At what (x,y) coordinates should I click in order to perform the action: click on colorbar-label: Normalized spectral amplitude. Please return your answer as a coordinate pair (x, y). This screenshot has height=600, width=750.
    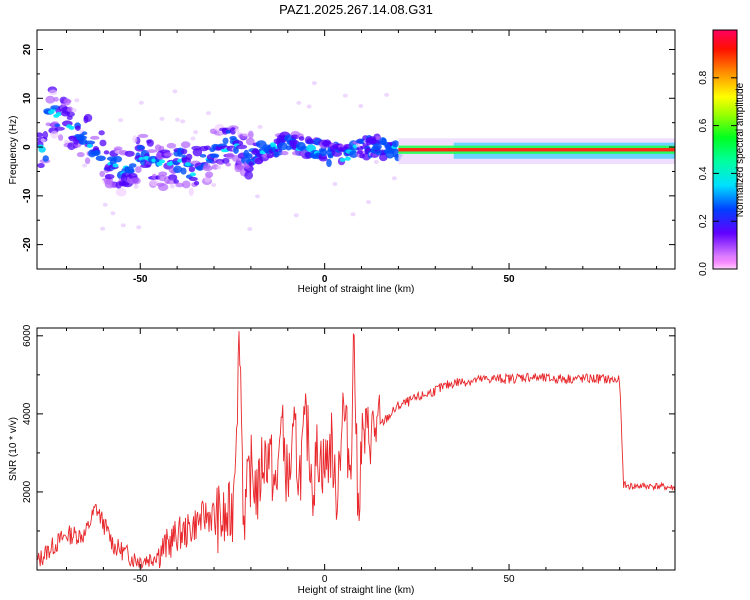
    Looking at the image, I should click on (740, 149).